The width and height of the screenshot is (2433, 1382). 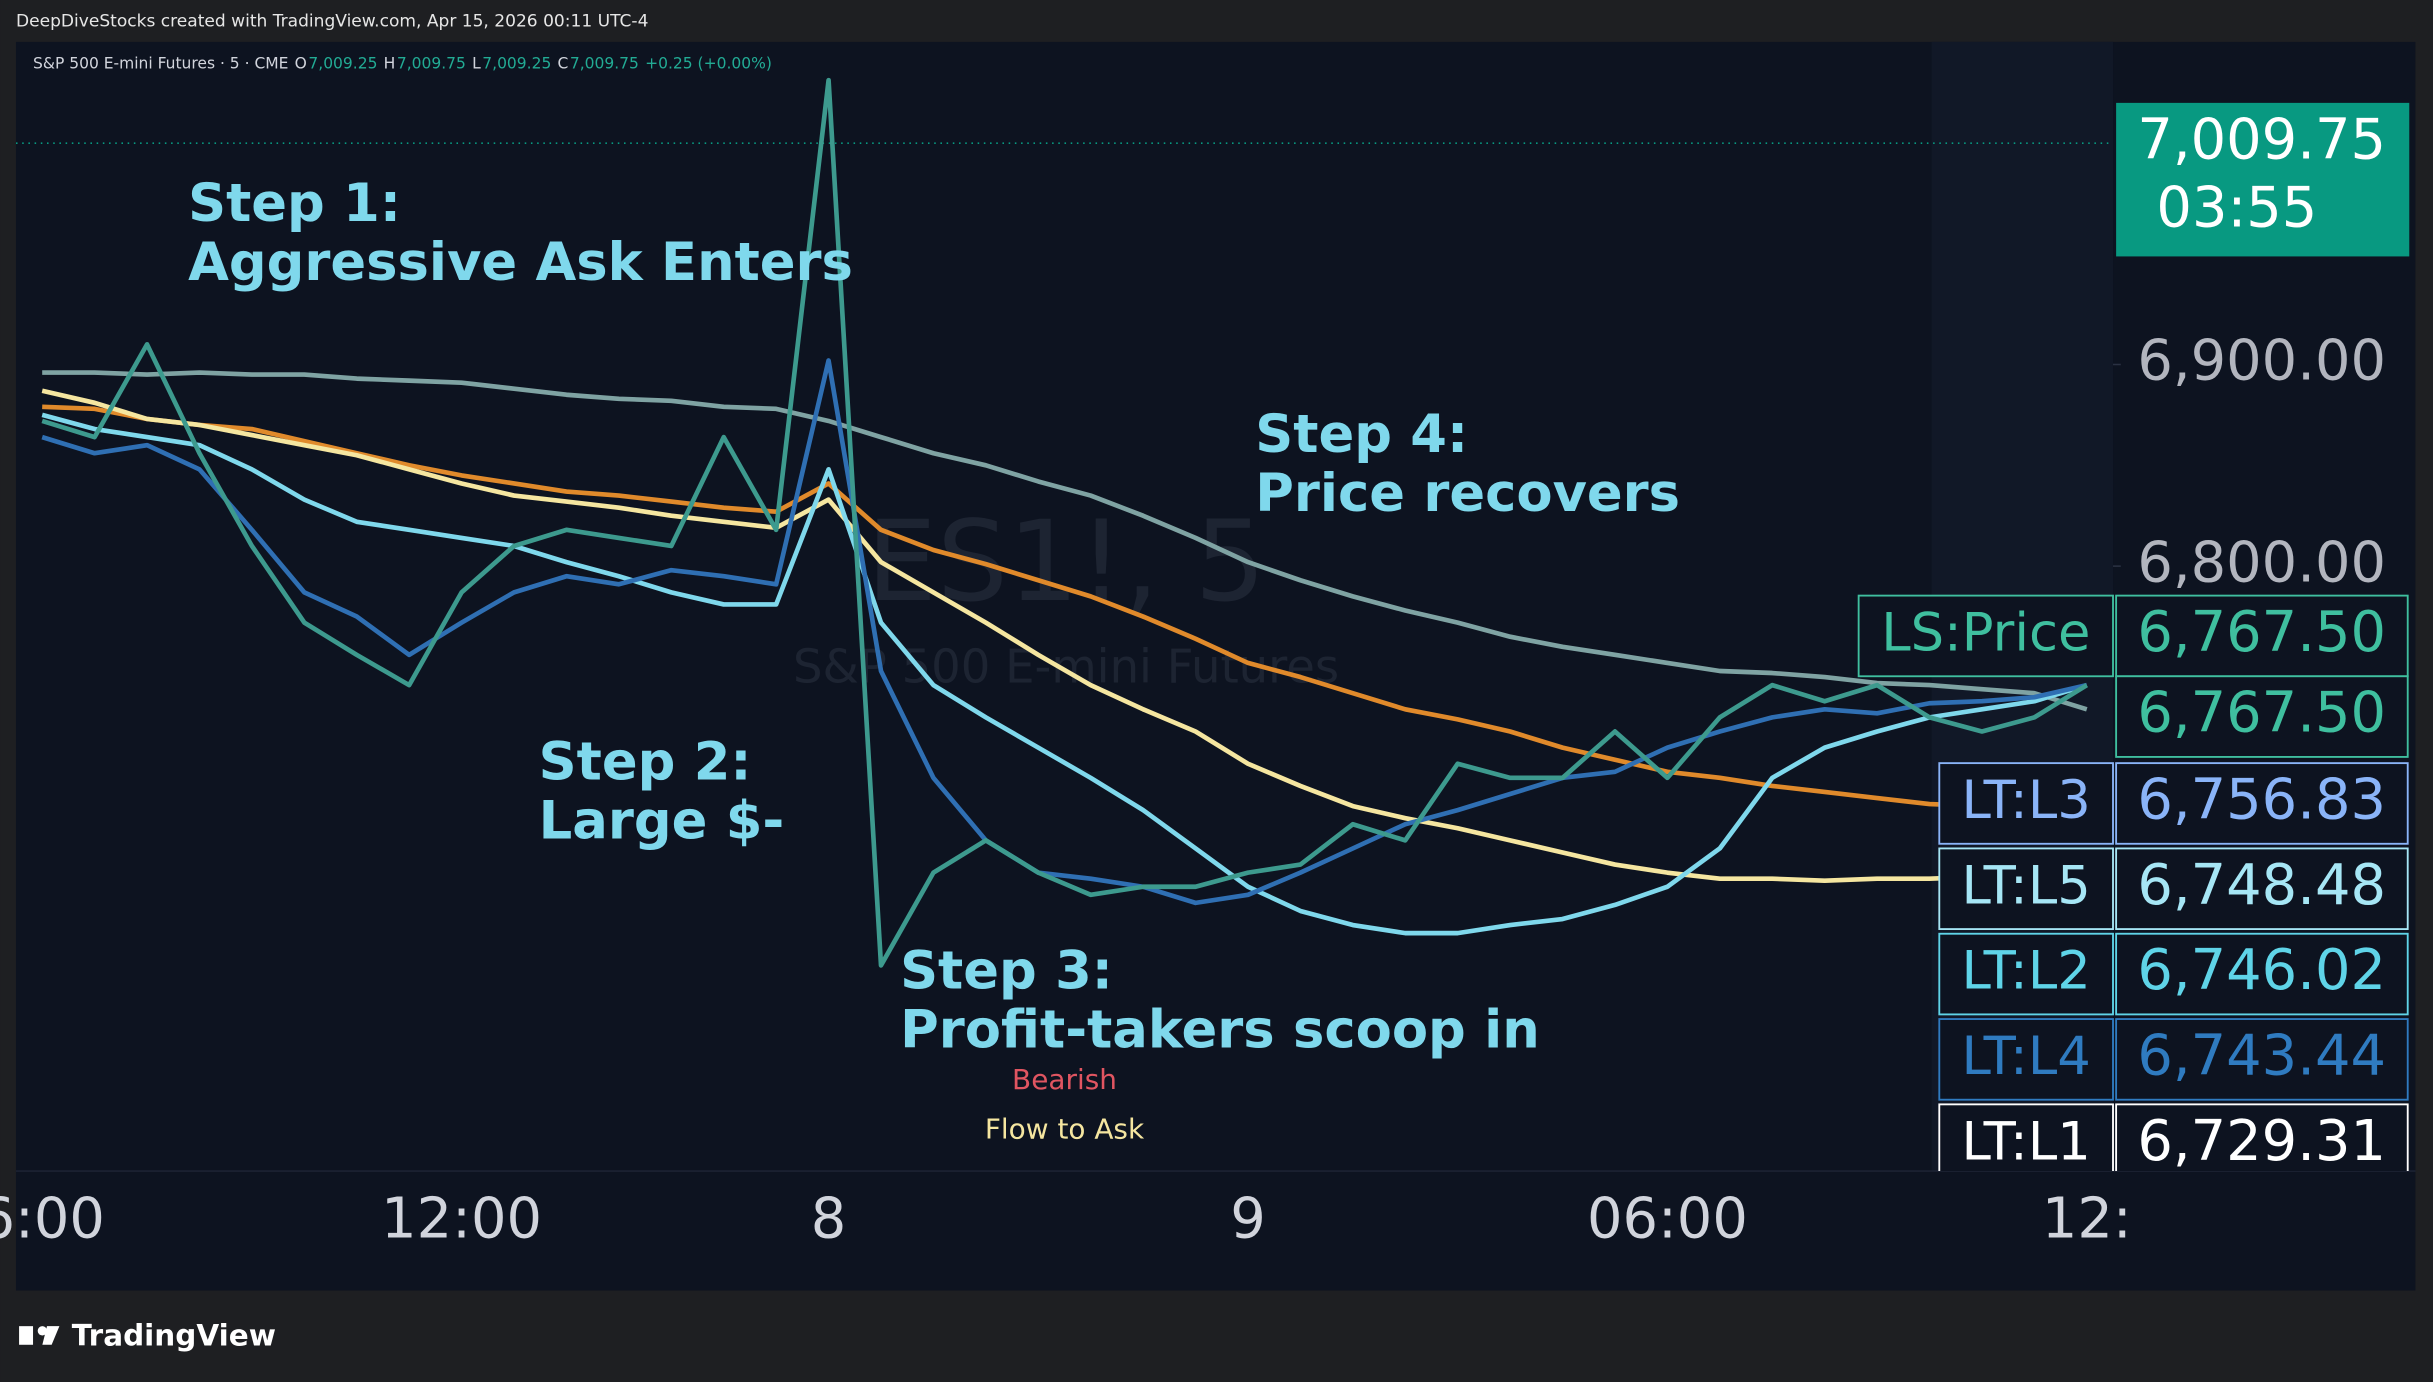 I want to click on annotation: Step 2:, so click(x=645, y=761).